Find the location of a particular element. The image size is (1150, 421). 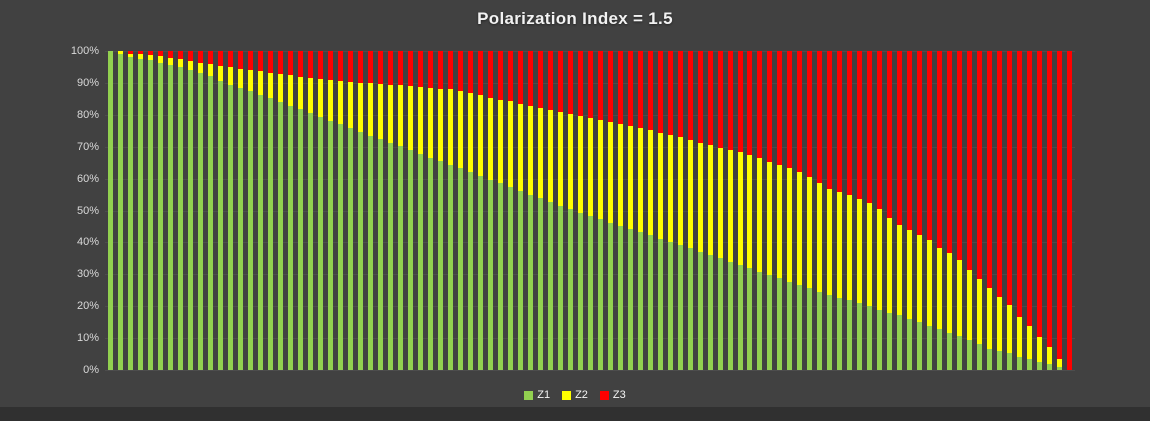

legend-label-z1: Z1 is located at coordinates (544, 395).